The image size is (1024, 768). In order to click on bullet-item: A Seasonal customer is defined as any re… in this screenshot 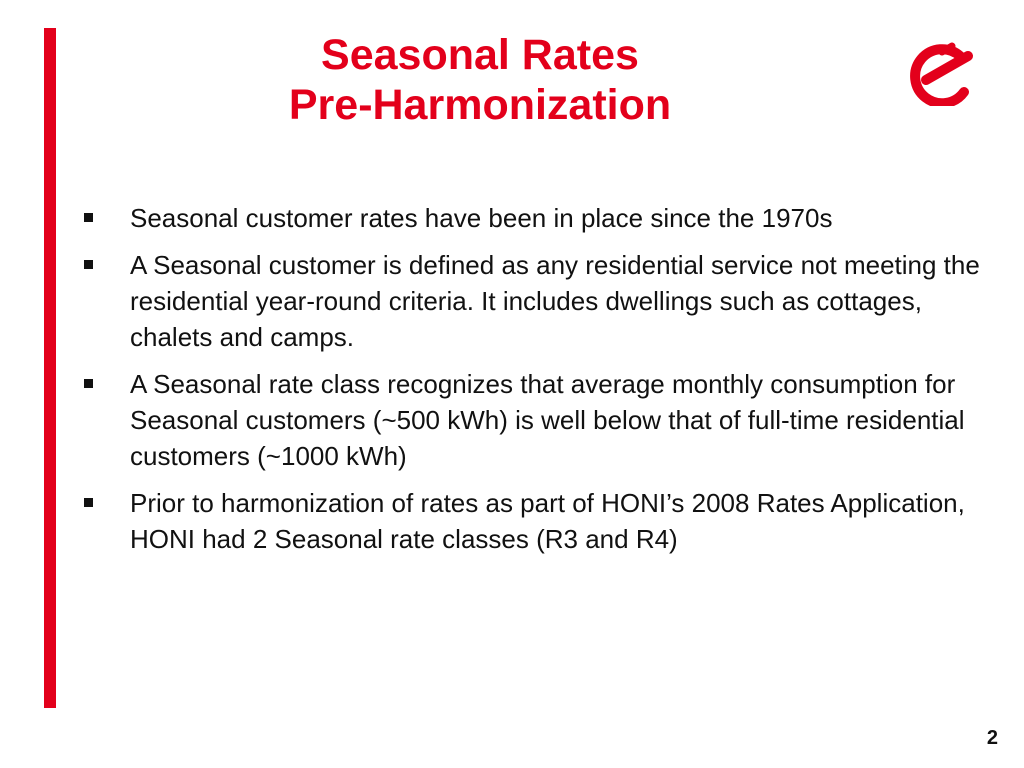, I will do `click(534, 301)`.